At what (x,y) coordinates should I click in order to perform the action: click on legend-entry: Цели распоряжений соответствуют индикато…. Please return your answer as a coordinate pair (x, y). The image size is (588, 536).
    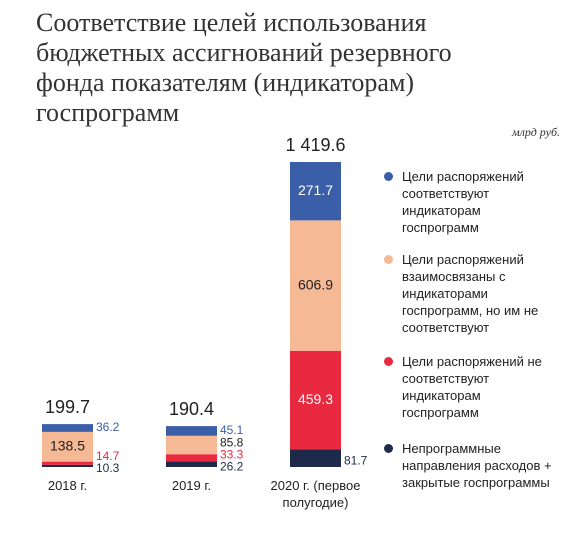
    Looking at the image, I should click on (463, 202).